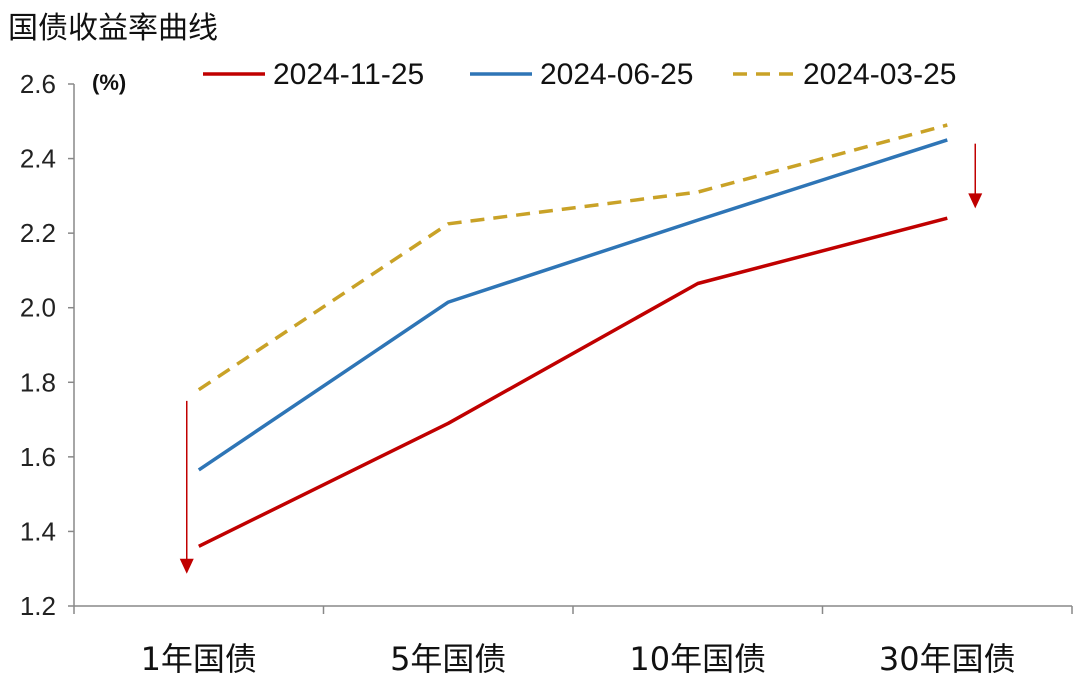 Image resolution: width=1080 pixels, height=680 pixels. I want to click on y-tick-label: 1.4, so click(38, 531).